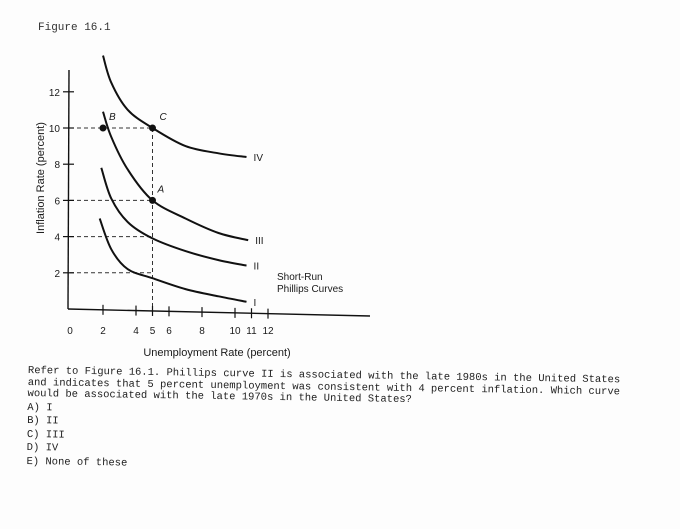 This screenshot has height=529, width=680. What do you see at coordinates (300, 277) in the screenshot?
I see `annotation-line-0: Short-Run` at bounding box center [300, 277].